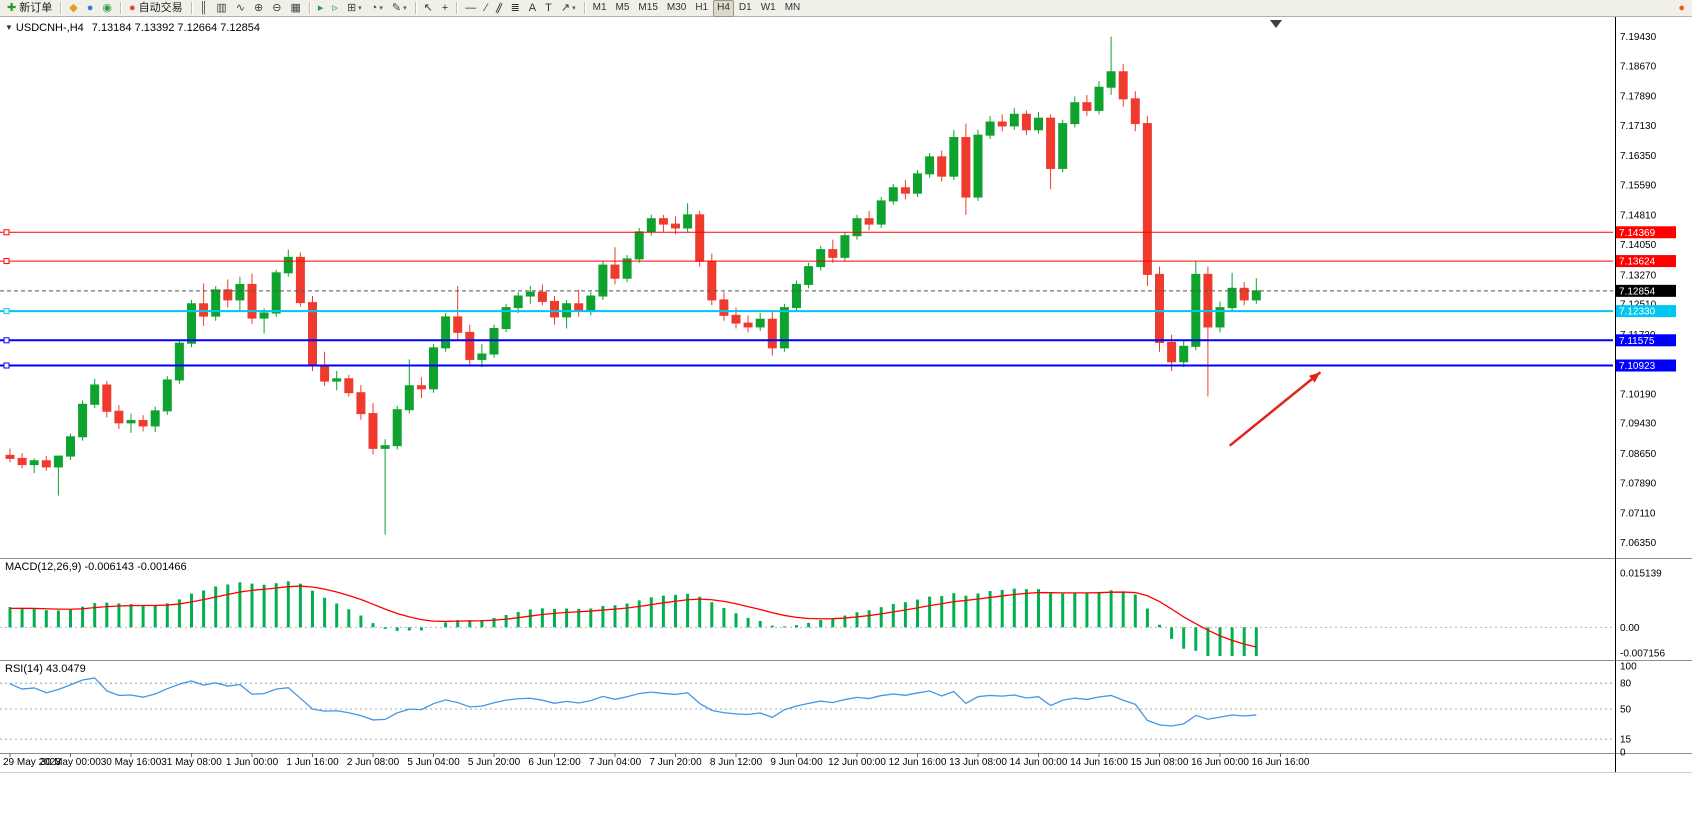 The height and width of the screenshot is (837, 1692). I want to click on timeframe-m5-button-label: M5, so click(622, 7).